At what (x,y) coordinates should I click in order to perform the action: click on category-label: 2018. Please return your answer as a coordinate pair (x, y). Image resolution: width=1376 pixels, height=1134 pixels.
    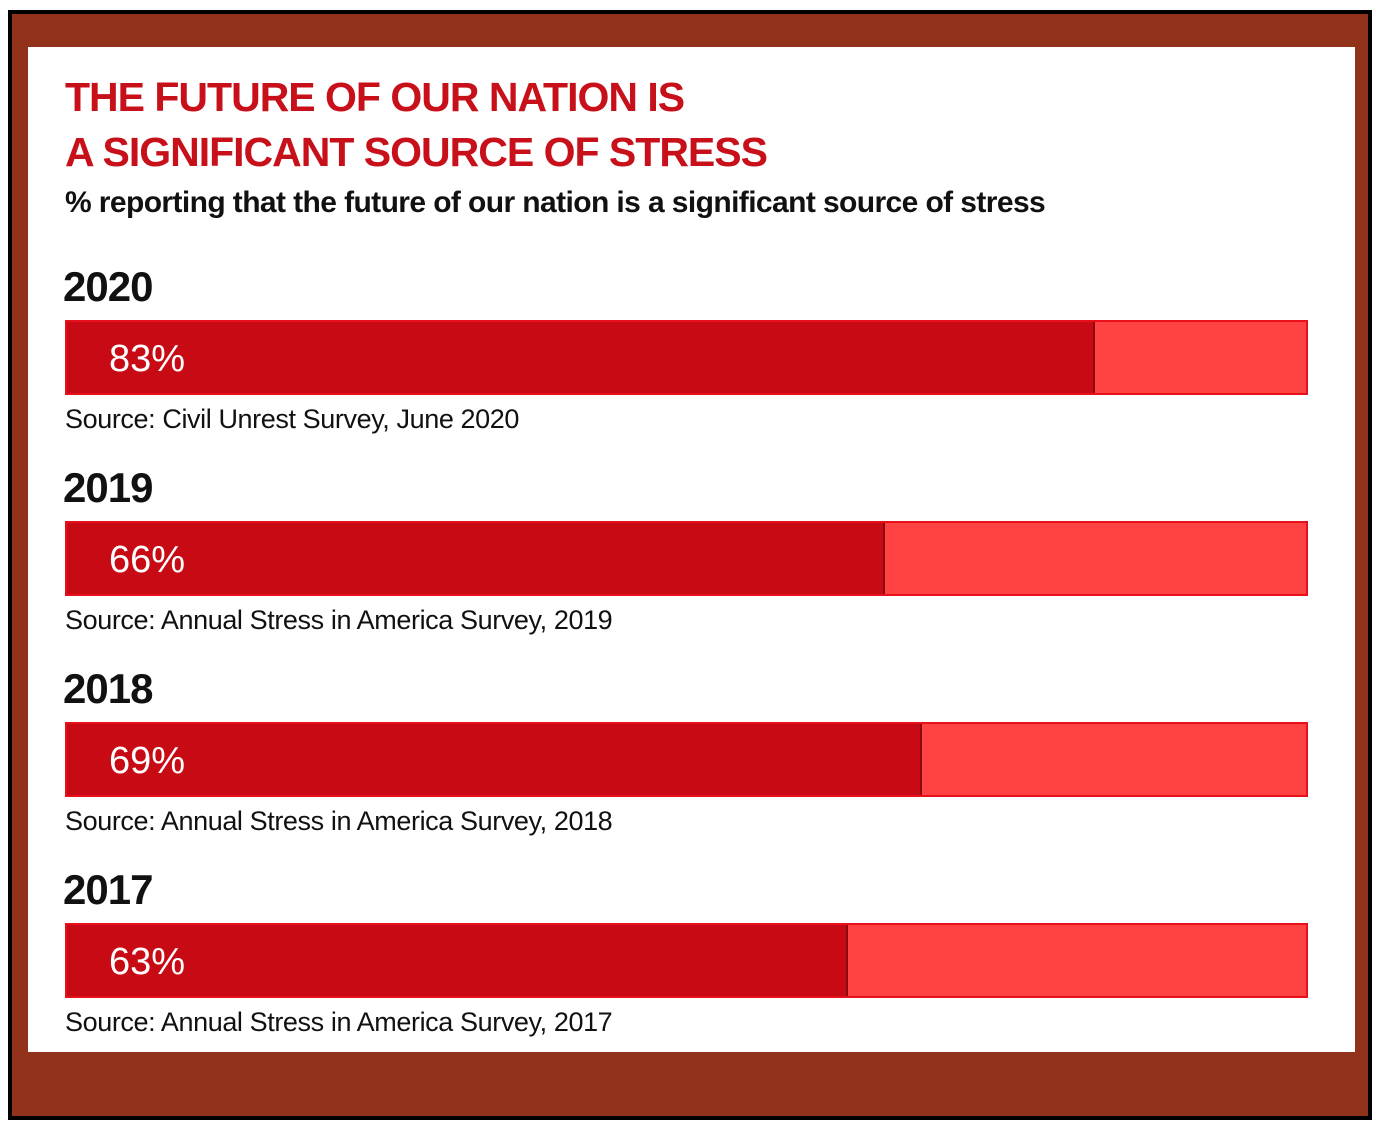
    Looking at the image, I should click on (108, 688).